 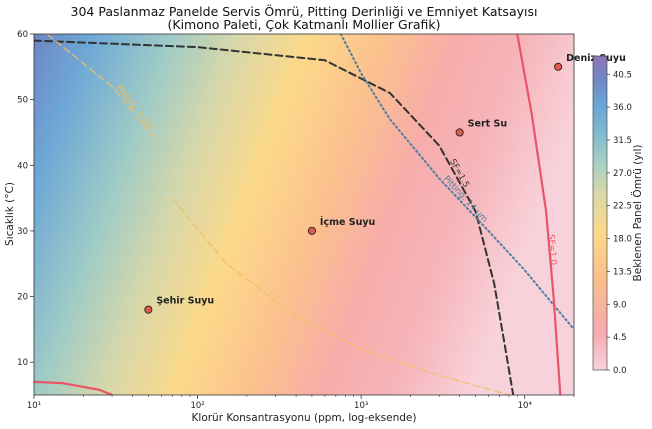 What do you see at coordinates (10, 214) in the screenshot?
I see `y-axis-label: Sıcaklık (°C)` at bounding box center [10, 214].